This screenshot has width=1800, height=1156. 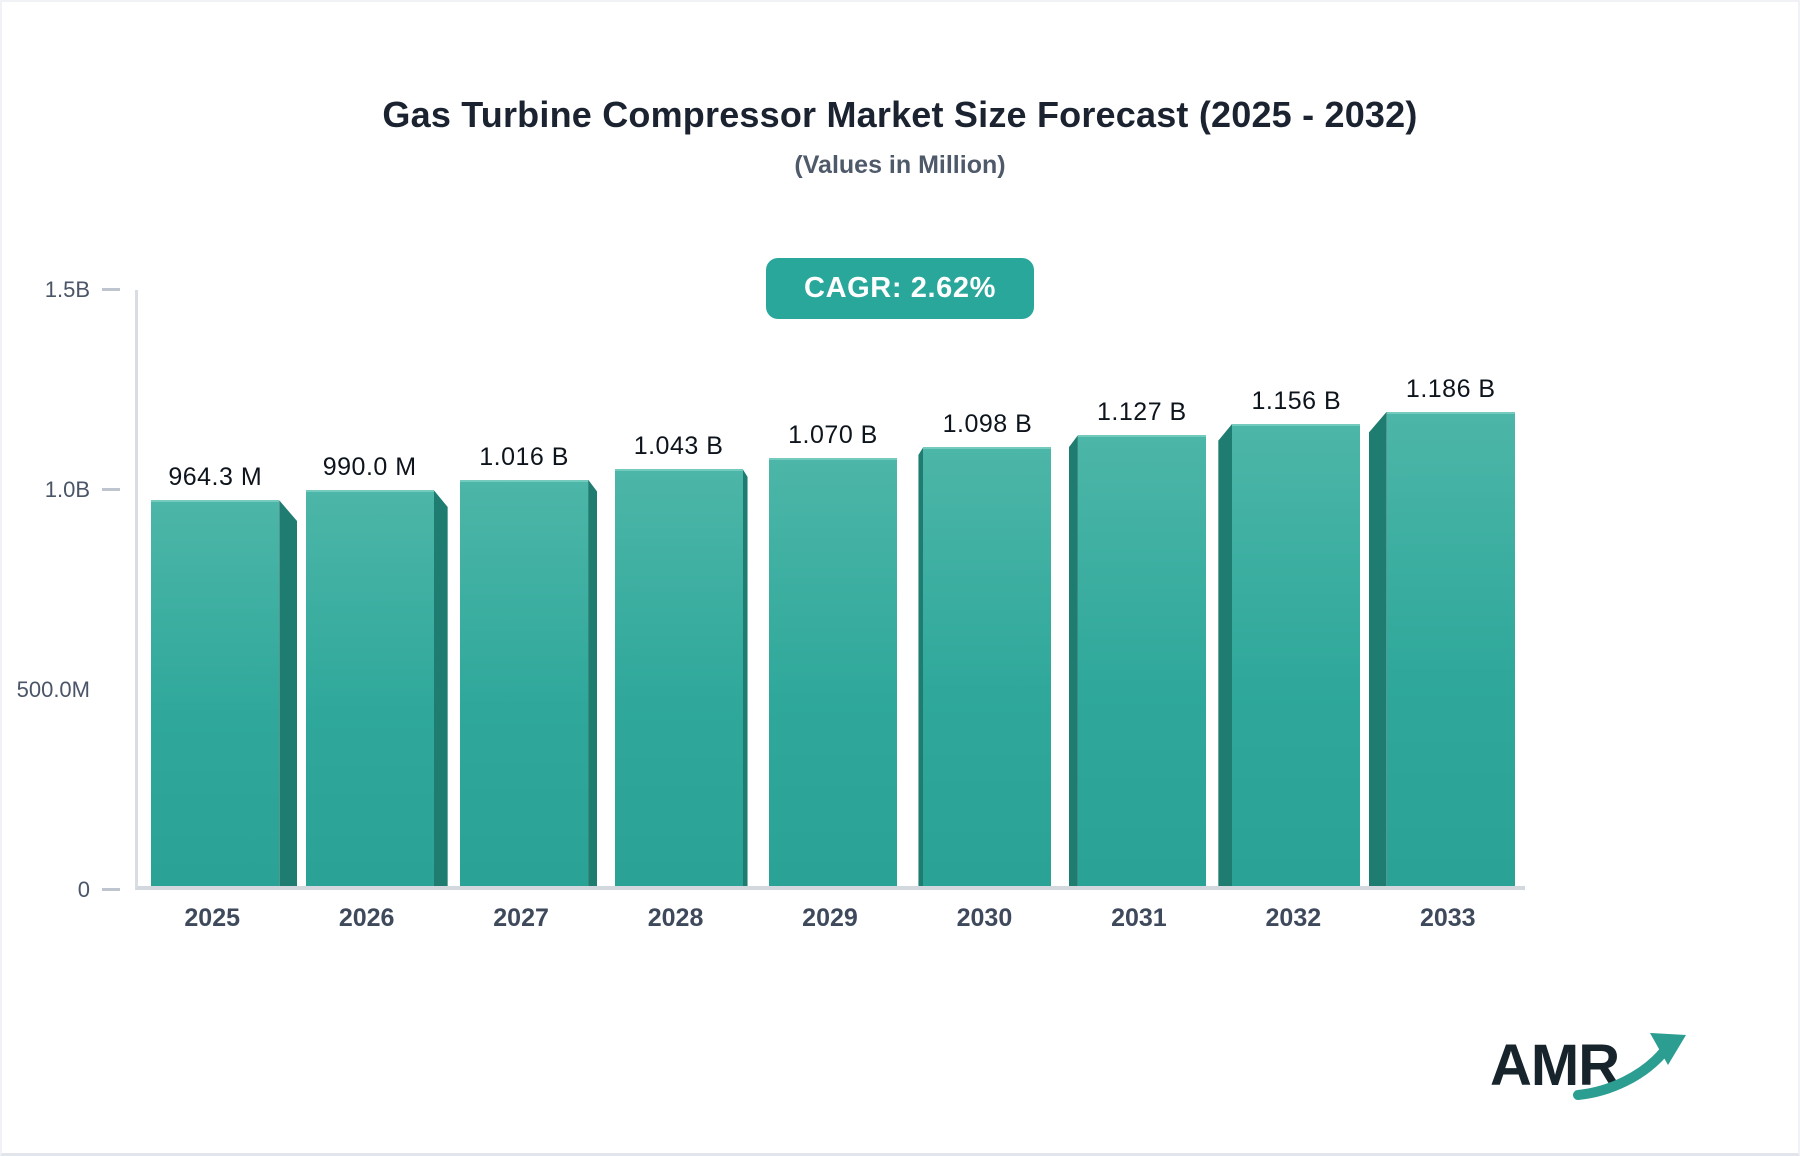 I want to click on y-tick-label: 0, so click(x=83, y=889).